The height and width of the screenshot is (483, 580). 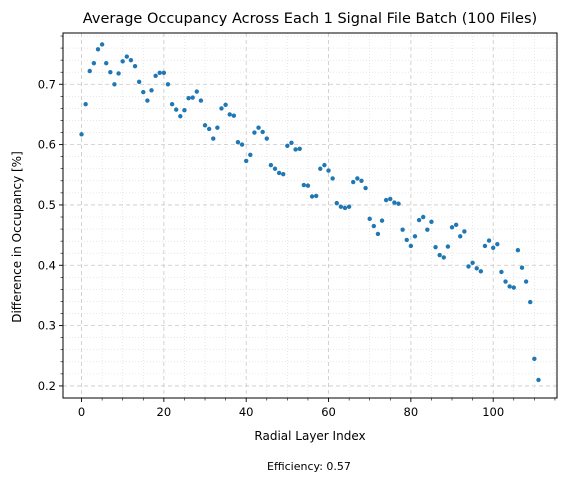 I want to click on x-tick-label: 60, so click(x=328, y=412).